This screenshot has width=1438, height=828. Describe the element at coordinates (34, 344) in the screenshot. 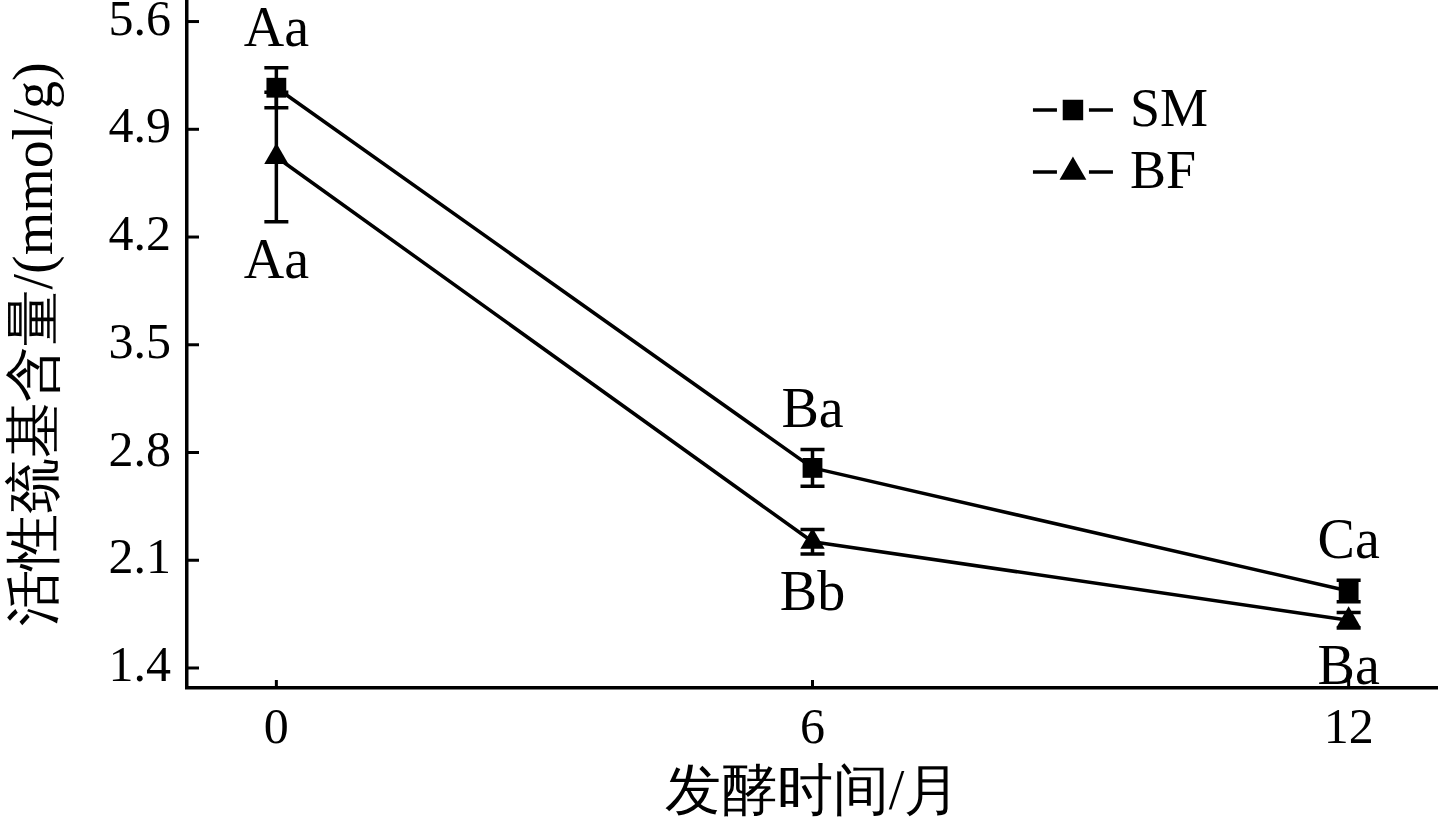

I see `y-axis-title: 活性巯基含量/(mmol/g)` at that location.